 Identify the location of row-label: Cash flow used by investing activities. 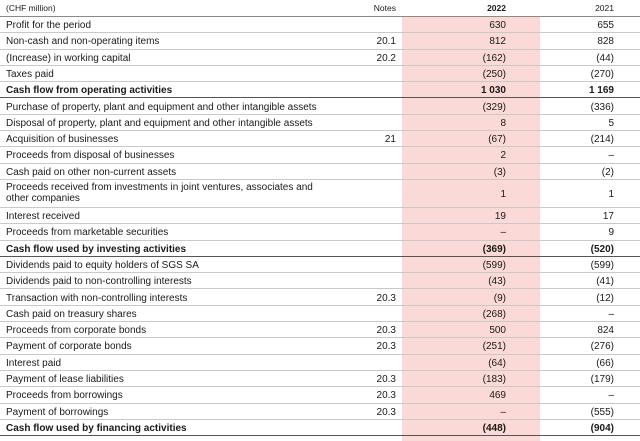
(96, 249).